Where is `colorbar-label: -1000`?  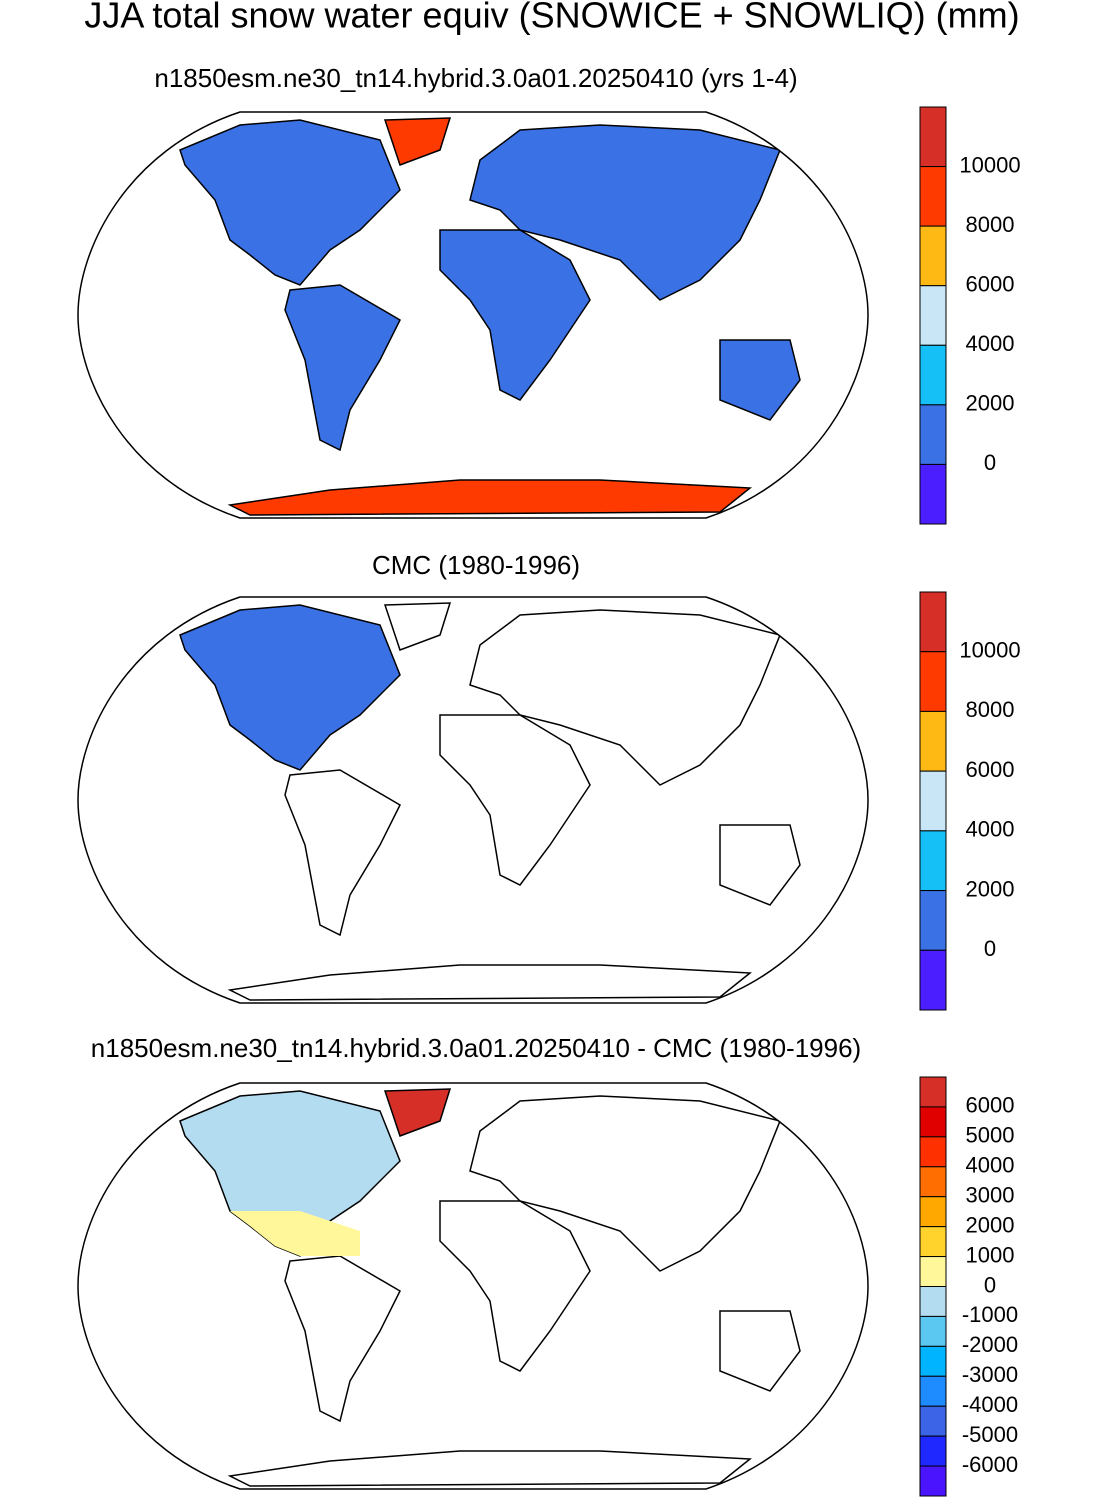
colorbar-label: -1000 is located at coordinates (990, 1314).